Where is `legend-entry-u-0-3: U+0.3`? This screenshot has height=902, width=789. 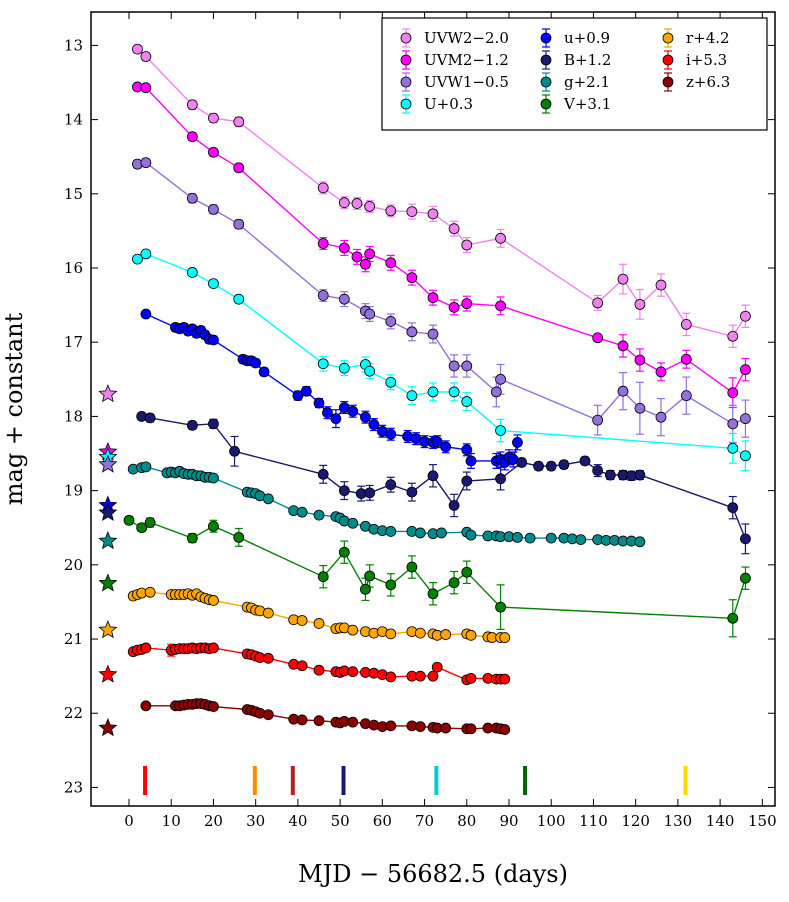 legend-entry-u-0-3: U+0.3 is located at coordinates (436, 104).